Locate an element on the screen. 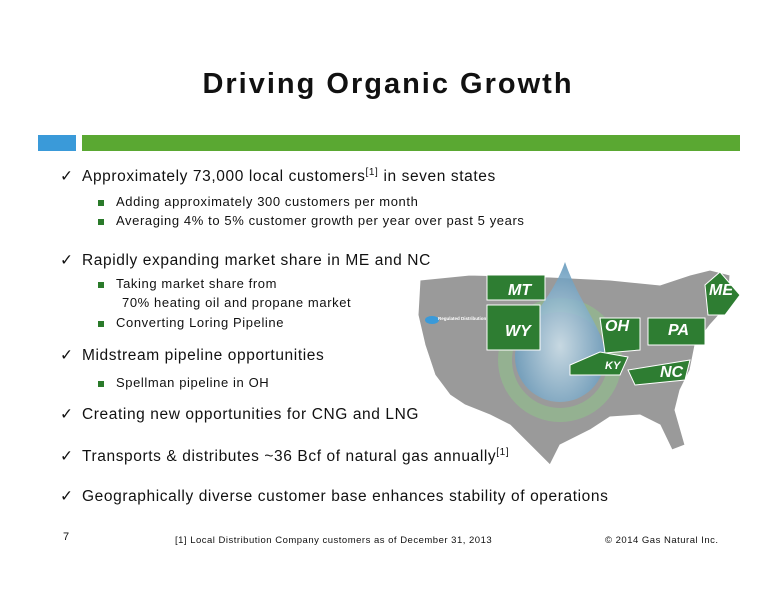 The height and width of the screenshot is (600, 776). bullet-text: in seven states is located at coordinates (439, 177).